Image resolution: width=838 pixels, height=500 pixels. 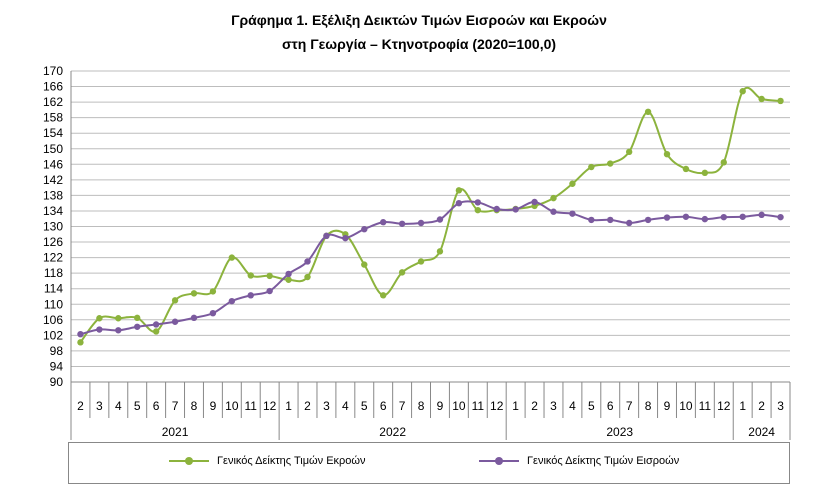 I want to click on y-tick-label: 150, so click(x=53, y=149).